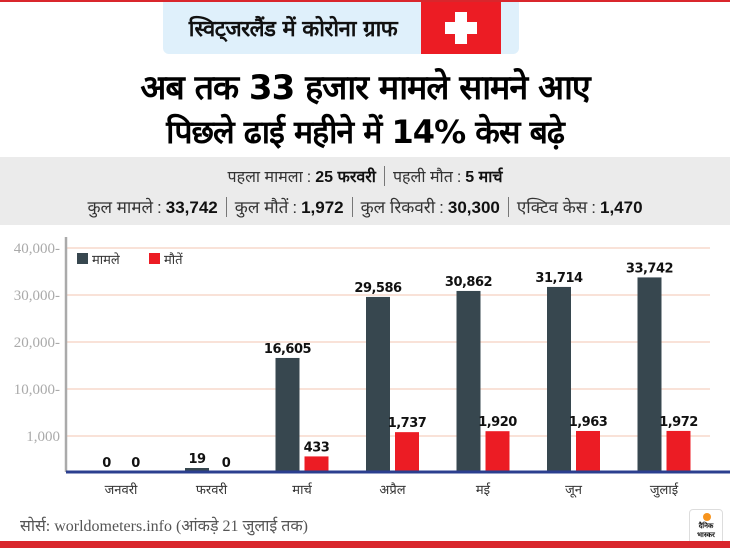  Describe the element at coordinates (293, 29) in the screenshot. I see `chart-title: स्विट्जरलैंड में कोरोना ग्राफ` at that location.